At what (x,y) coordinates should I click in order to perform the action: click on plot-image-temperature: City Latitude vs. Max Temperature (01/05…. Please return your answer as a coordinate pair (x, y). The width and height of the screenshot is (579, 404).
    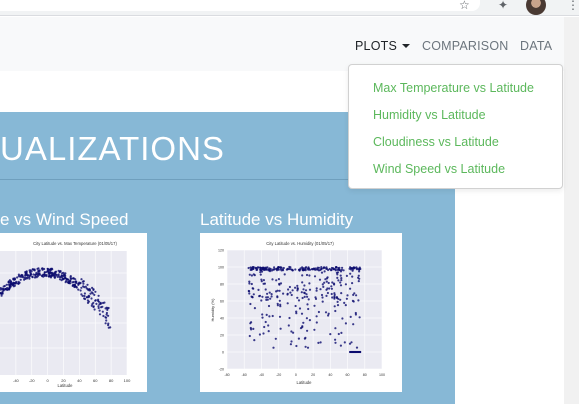
    Looking at the image, I should click on (73, 312).